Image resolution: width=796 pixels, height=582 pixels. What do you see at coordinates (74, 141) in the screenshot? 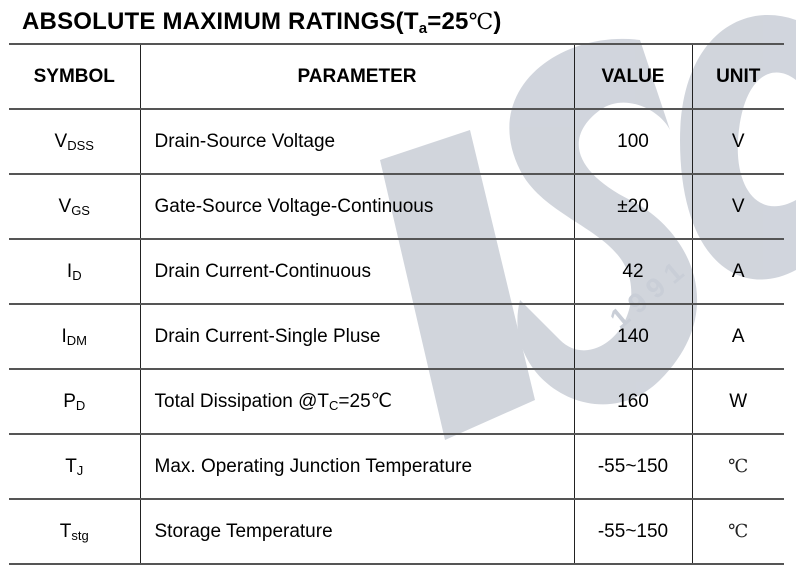
I see `symbol-cell: VDSS` at bounding box center [74, 141].